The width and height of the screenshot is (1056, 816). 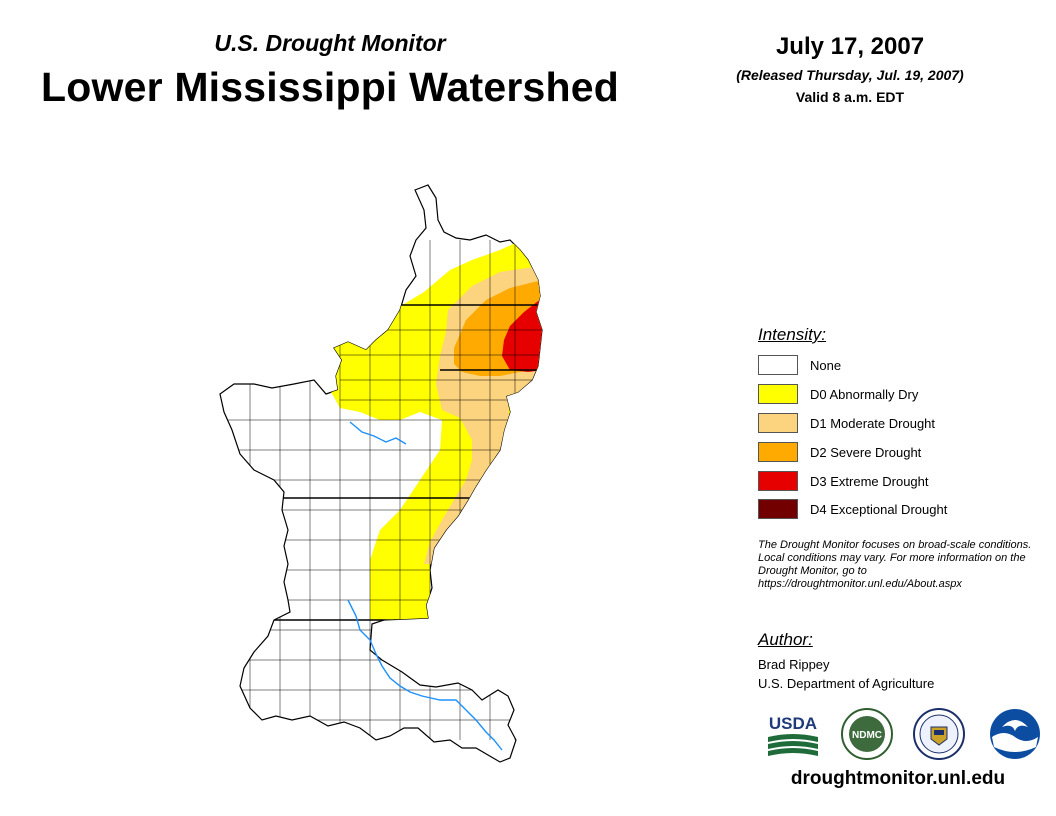 What do you see at coordinates (850, 97) in the screenshot?
I see `valid-time: Valid 8 a.m. EDT` at bounding box center [850, 97].